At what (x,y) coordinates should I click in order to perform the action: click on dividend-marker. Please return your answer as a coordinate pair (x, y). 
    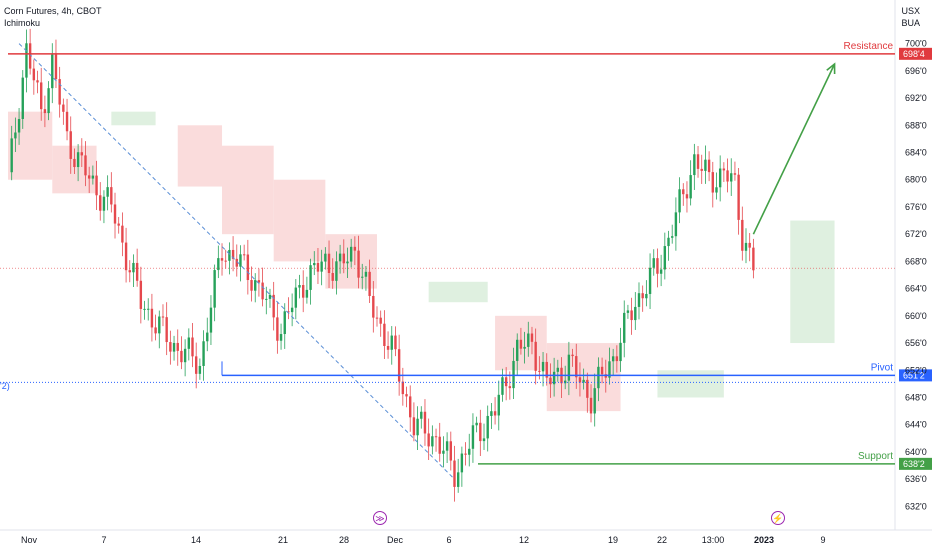
    Looking at the image, I should click on (380, 518).